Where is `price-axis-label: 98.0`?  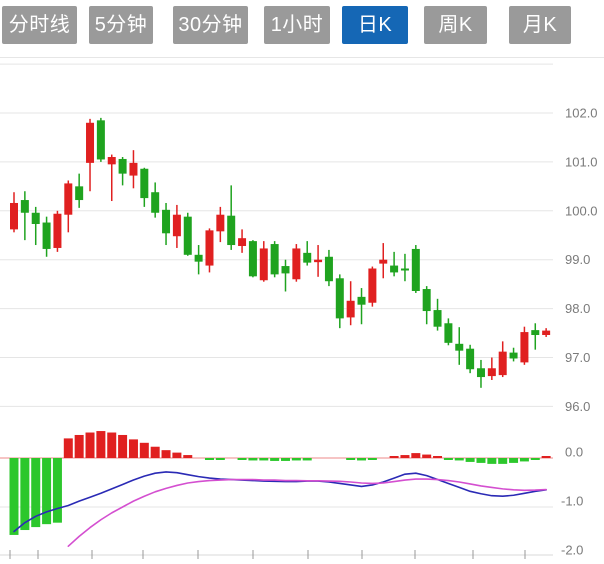
price-axis-label: 98.0 is located at coordinates (577, 308).